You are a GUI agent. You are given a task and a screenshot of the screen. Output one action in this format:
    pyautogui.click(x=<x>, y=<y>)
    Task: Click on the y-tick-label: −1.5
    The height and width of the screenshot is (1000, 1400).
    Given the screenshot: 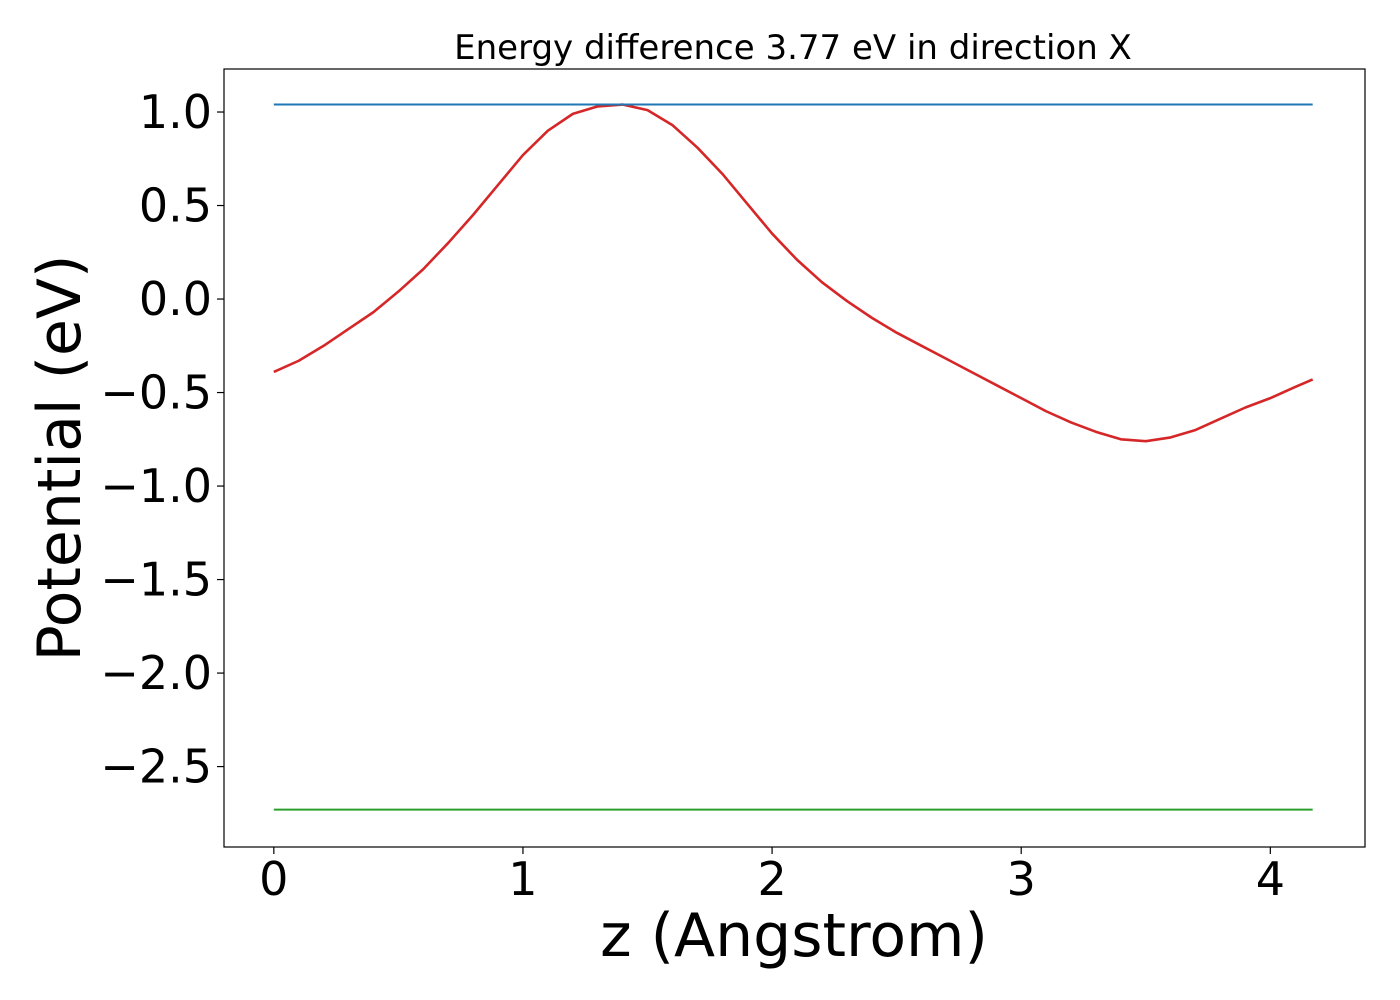 What is the action you would take?
    pyautogui.click(x=156, y=580)
    